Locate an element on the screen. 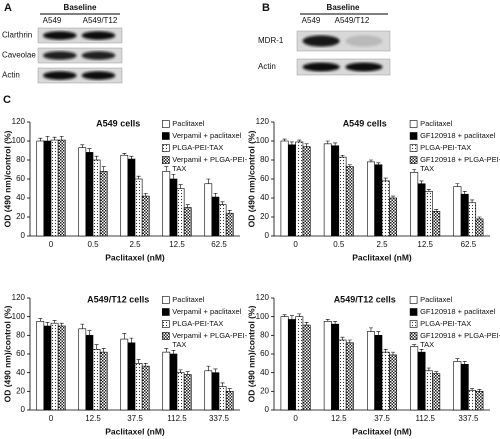 The width and height of the screenshot is (500, 439). lane-label: A549/T12 is located at coordinates (100, 20).